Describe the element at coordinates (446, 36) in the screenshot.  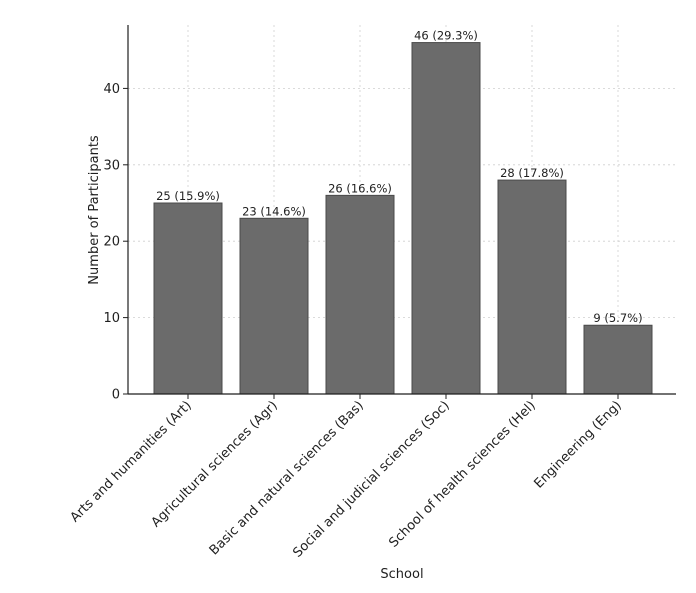
I see `bar-data-label: 46 (29.3%)` at that location.